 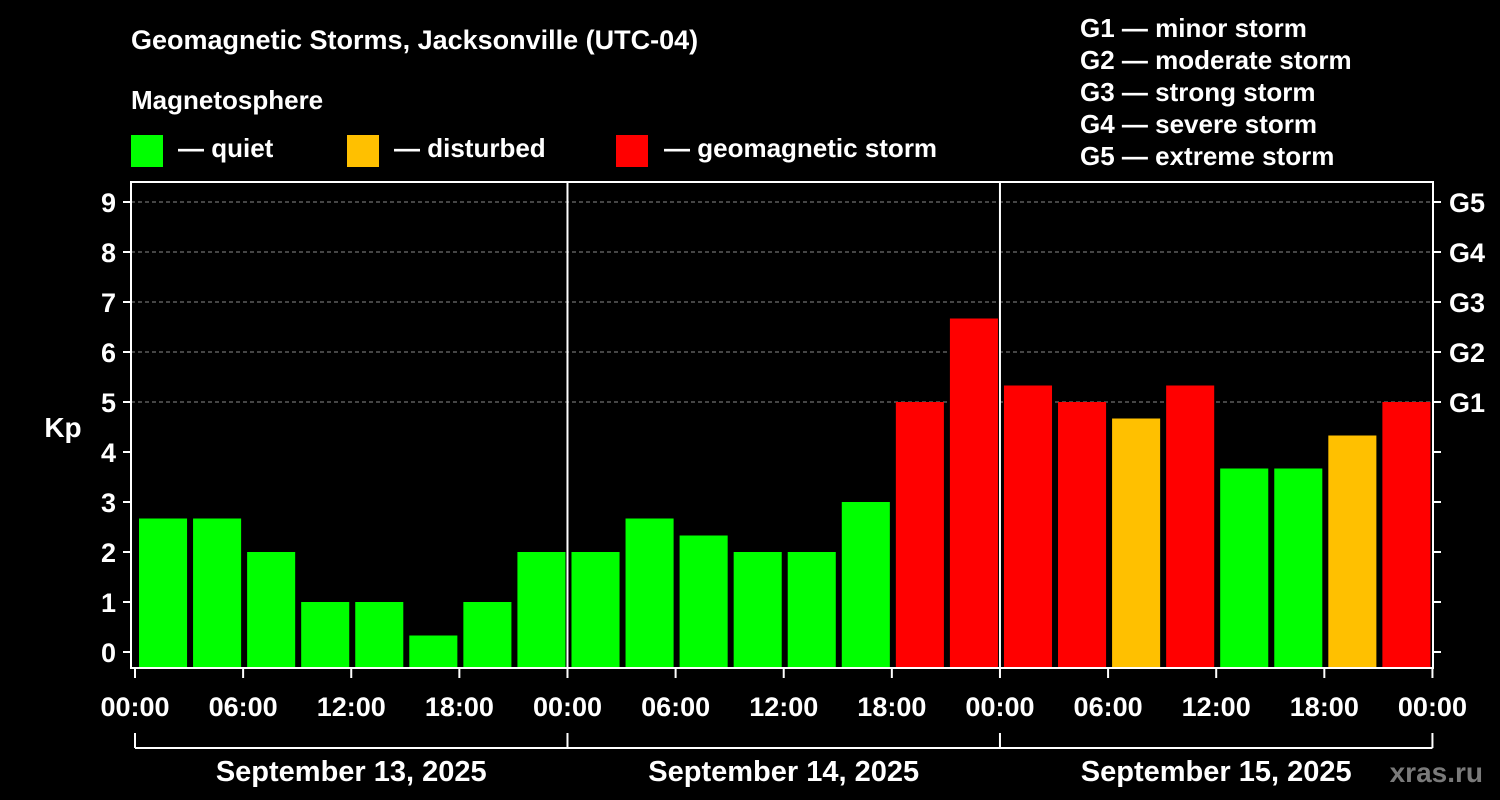 I want to click on x-tick-label-0: 00:00, so click(x=134, y=707).